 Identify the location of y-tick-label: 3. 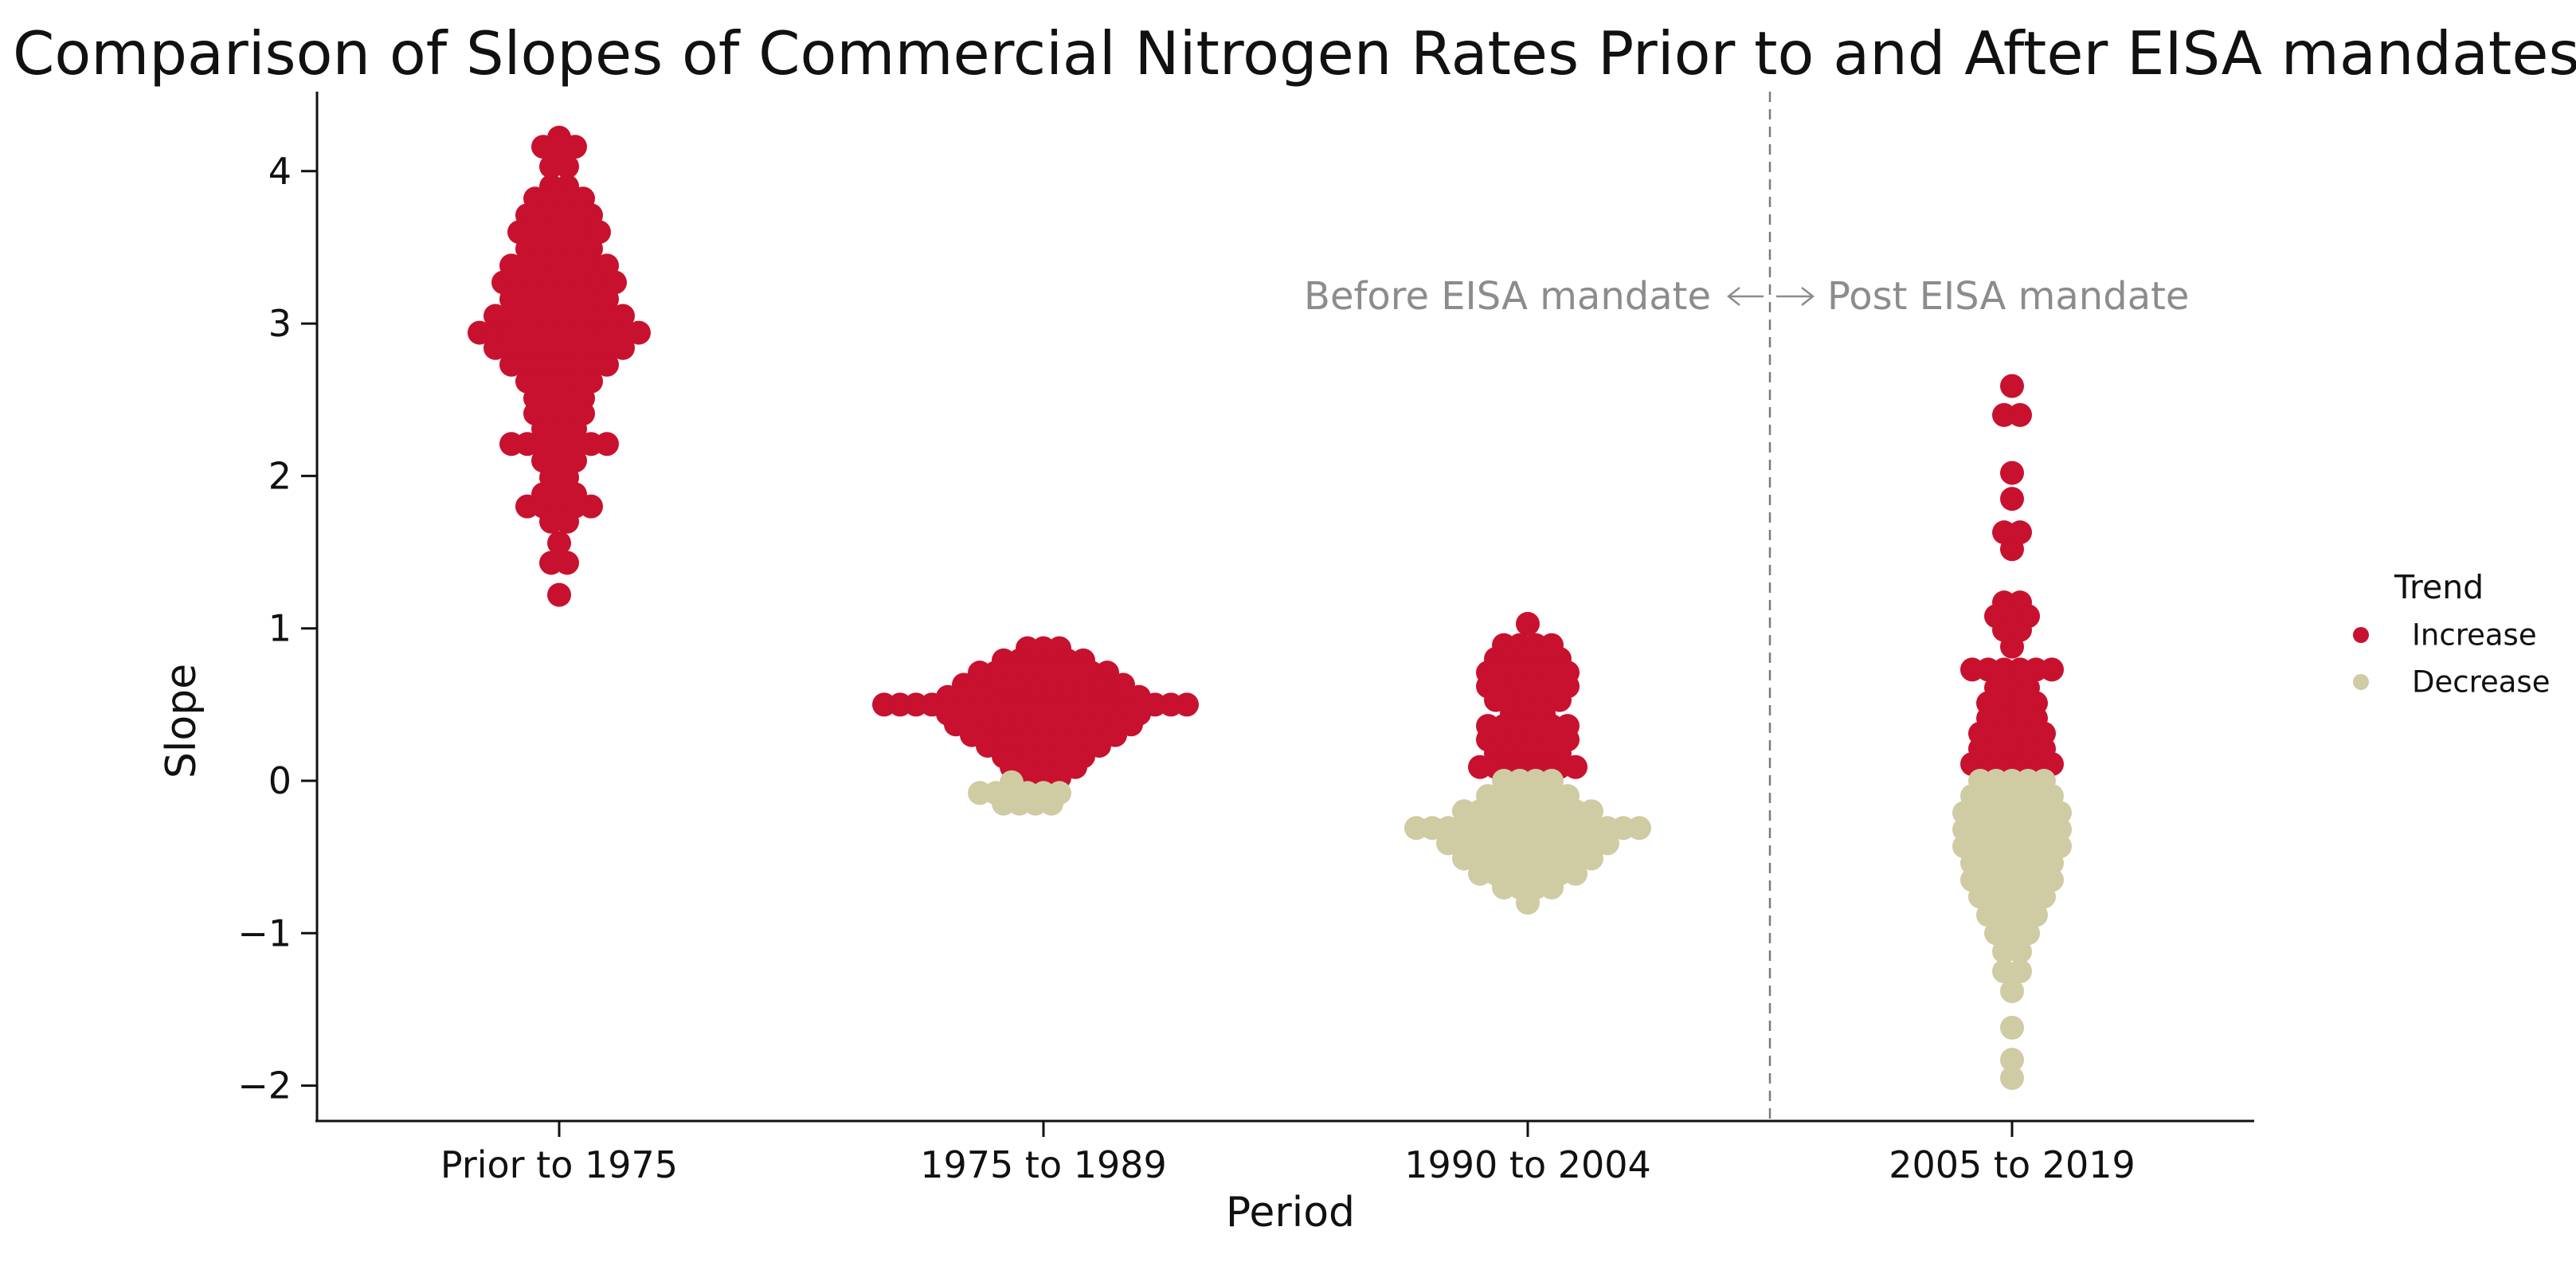
(280, 323).